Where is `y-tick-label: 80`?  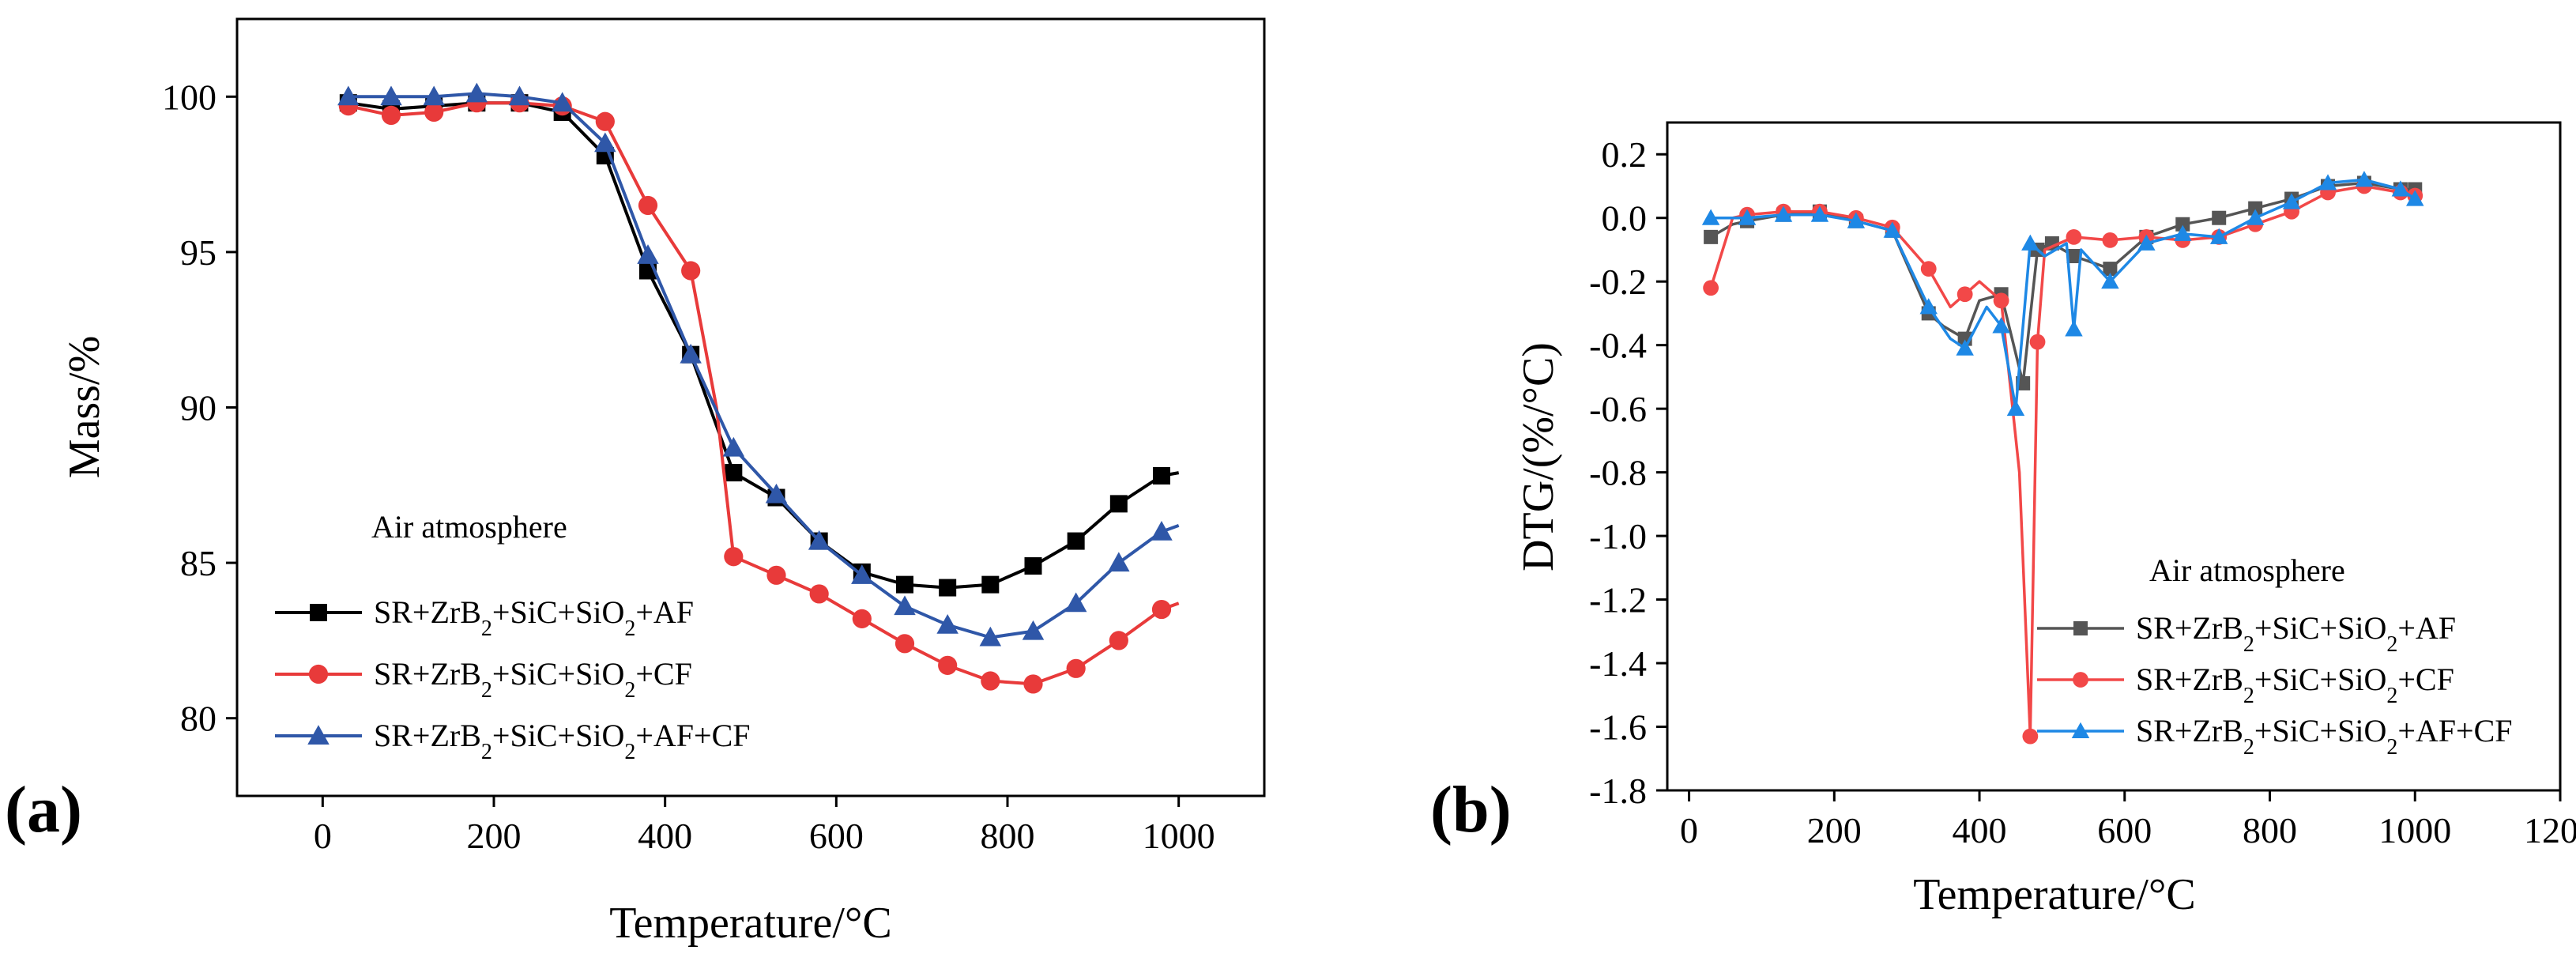
y-tick-label: 80 is located at coordinates (198, 719).